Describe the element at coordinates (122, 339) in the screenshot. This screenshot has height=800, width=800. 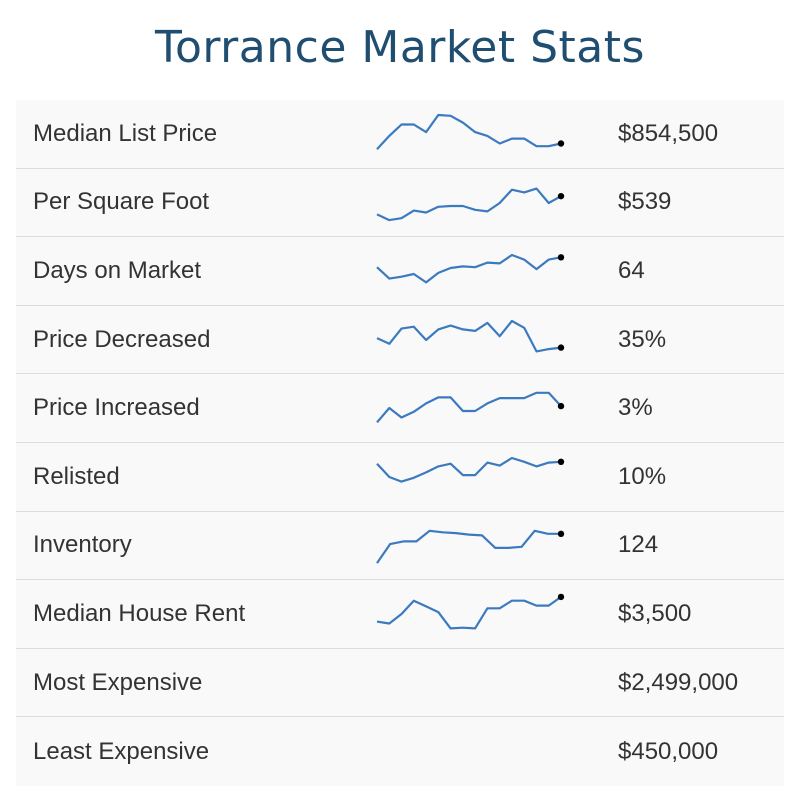
I see `metric-label: Price Decreased` at that location.